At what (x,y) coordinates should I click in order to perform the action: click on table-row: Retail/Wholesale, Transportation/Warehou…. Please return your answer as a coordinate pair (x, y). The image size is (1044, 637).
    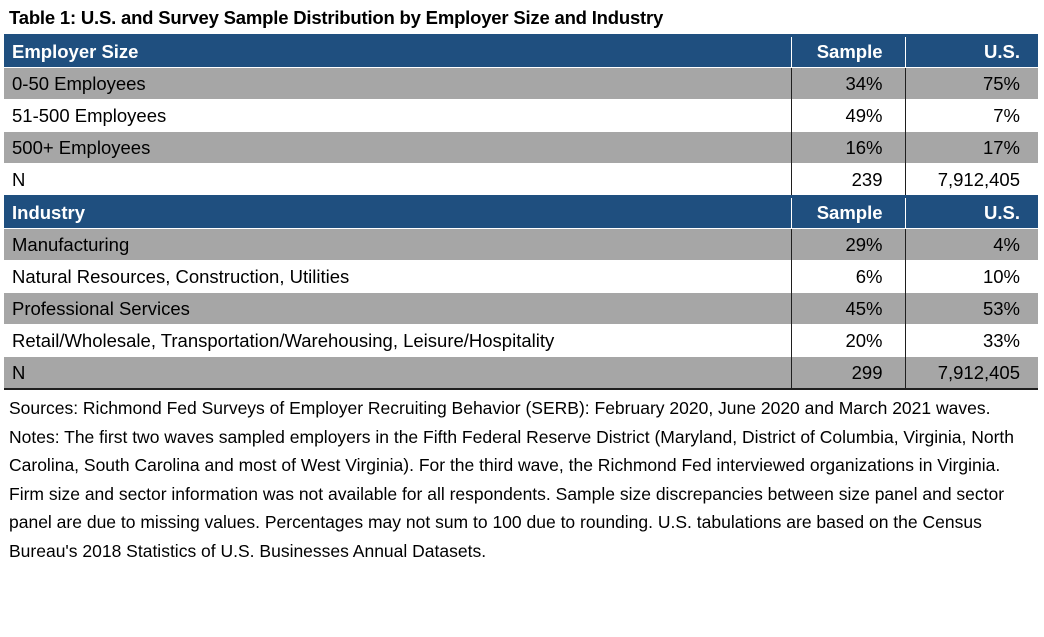
    Looking at the image, I should click on (521, 340).